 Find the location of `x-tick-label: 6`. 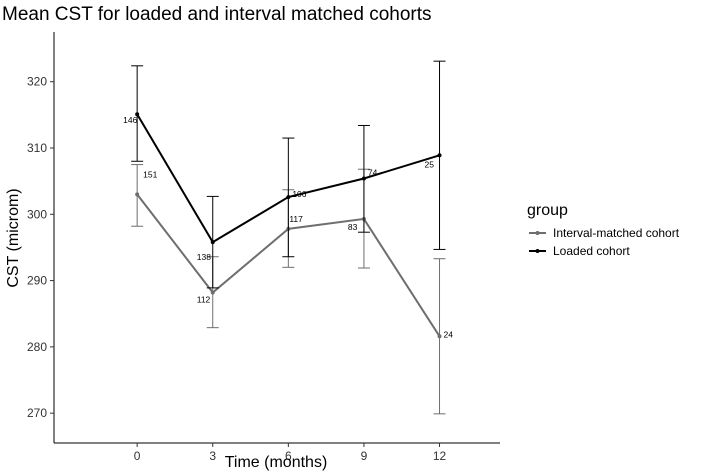

x-tick-label: 6 is located at coordinates (288, 456).